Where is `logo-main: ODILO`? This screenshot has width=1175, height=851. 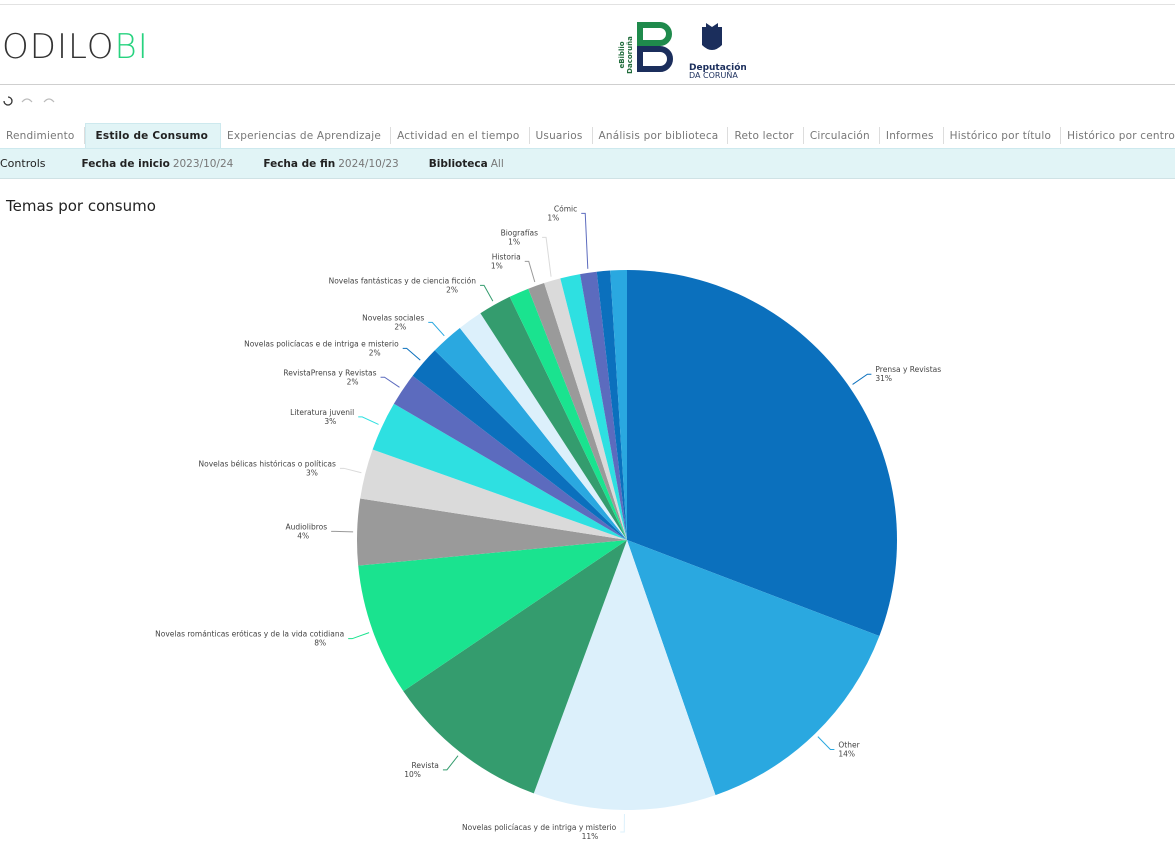
logo-main: ODILO is located at coordinates (58, 47).